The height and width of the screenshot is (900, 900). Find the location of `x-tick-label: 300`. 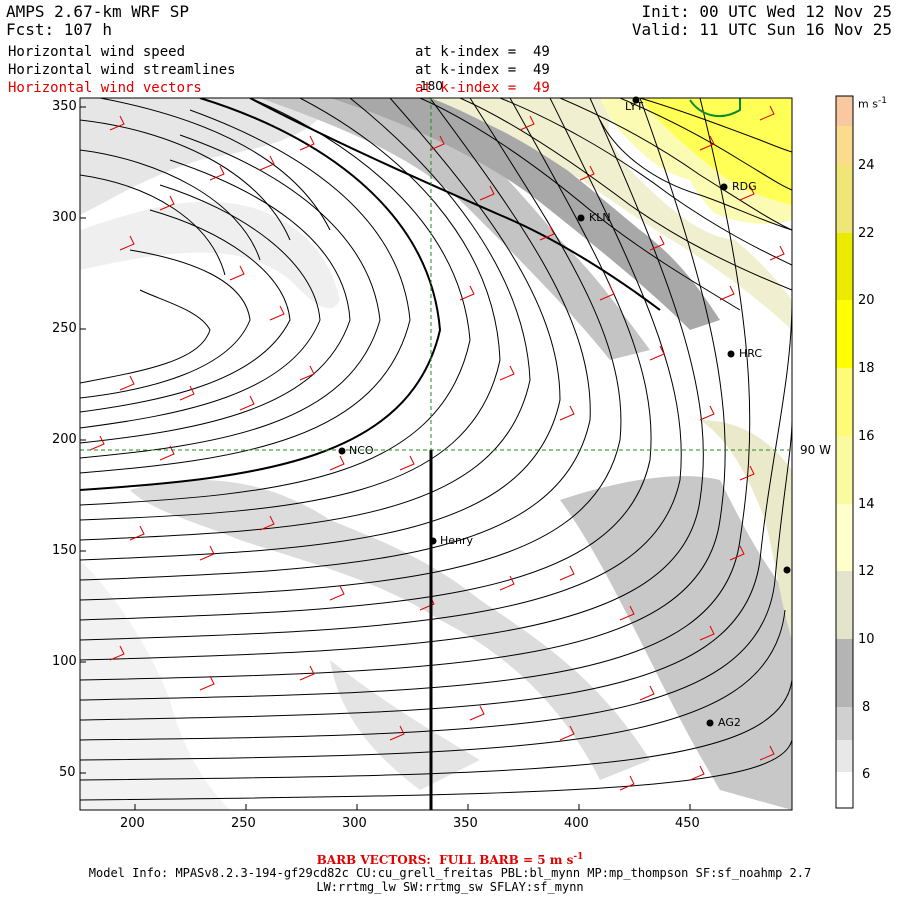

x-tick-label: 300 is located at coordinates (354, 823).